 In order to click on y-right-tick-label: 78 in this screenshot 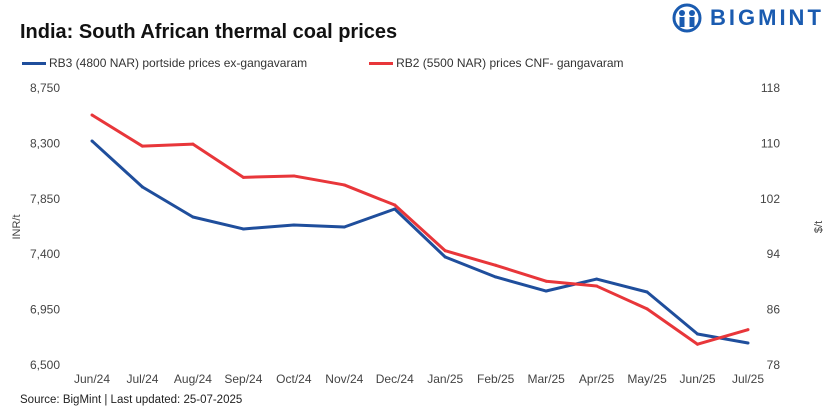, I will do `click(774, 365)`.